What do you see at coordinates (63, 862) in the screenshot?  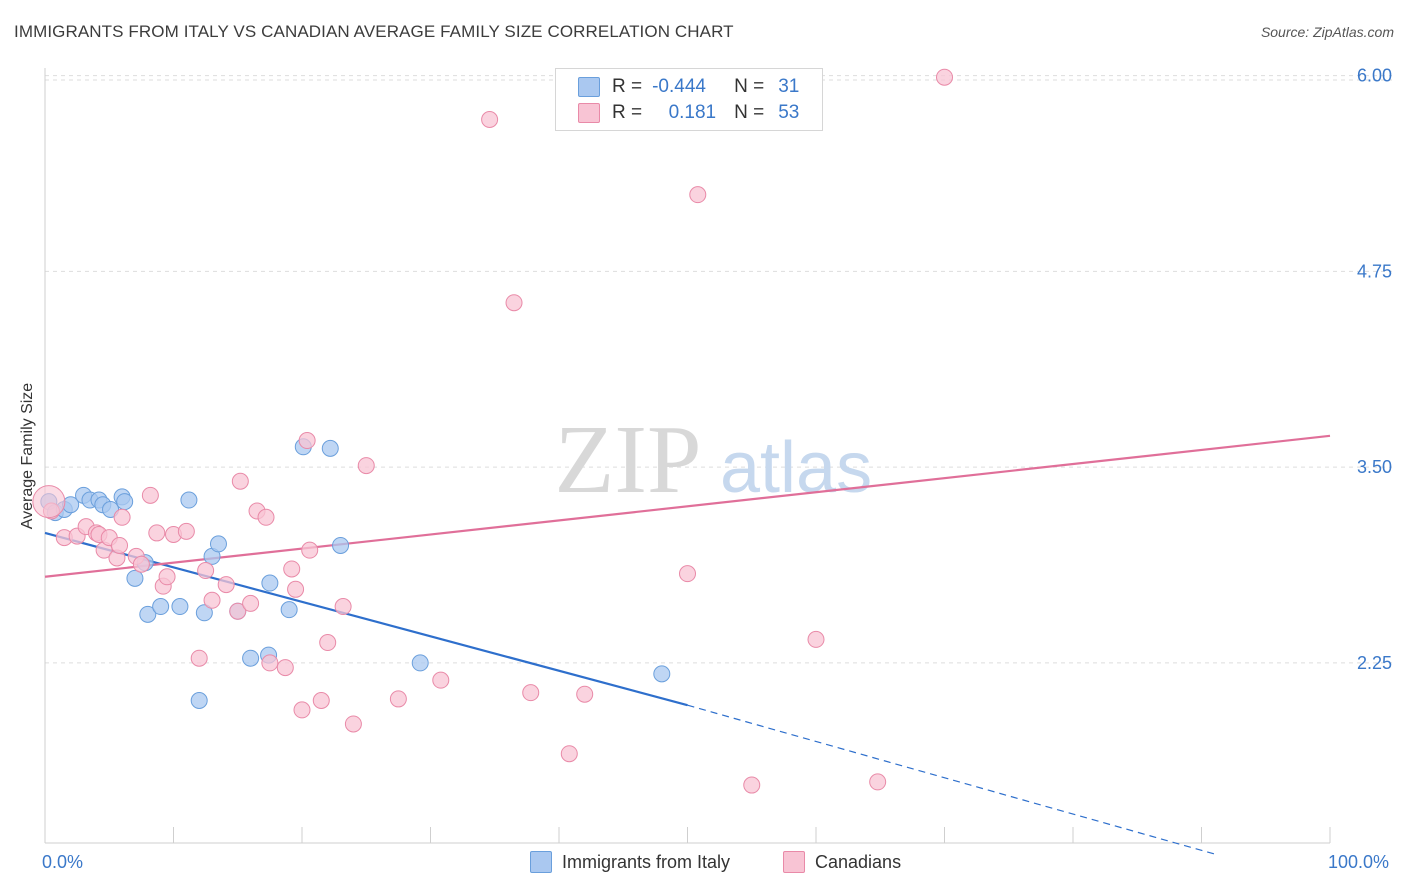 I see `x-min-label: 0.0%` at bounding box center [63, 862].